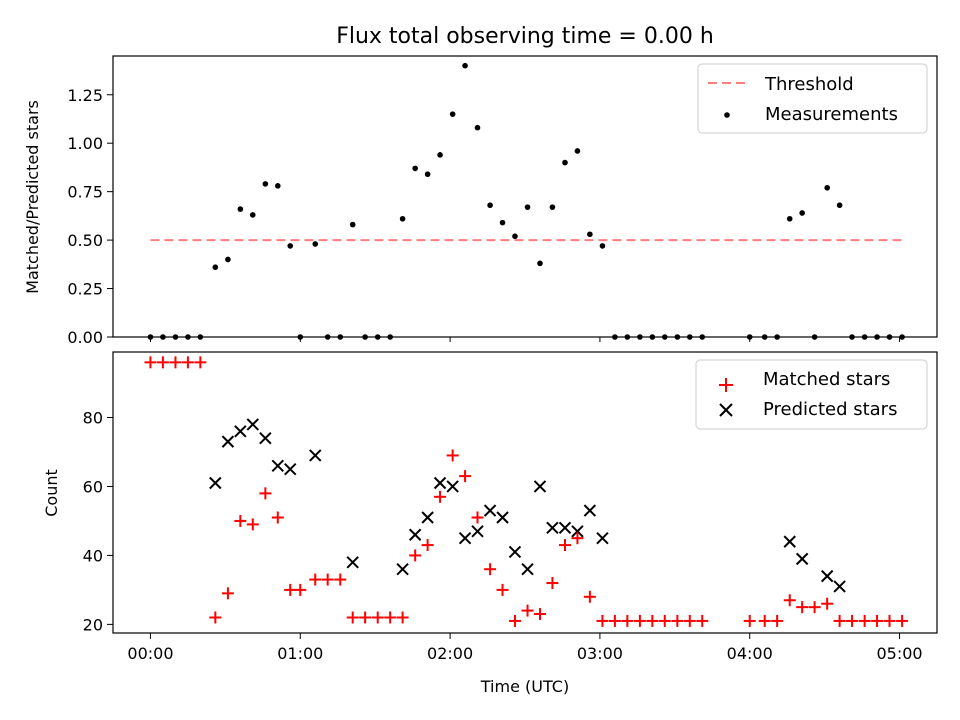 The height and width of the screenshot is (720, 960). What do you see at coordinates (93, 555) in the screenshot?
I see `y-tick-label: 40` at bounding box center [93, 555].